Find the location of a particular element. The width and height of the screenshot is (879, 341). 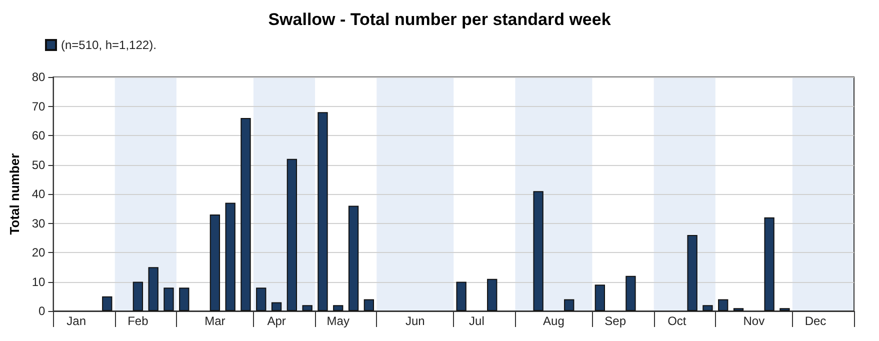

y-tick-label: 0 is located at coordinates (42, 311).